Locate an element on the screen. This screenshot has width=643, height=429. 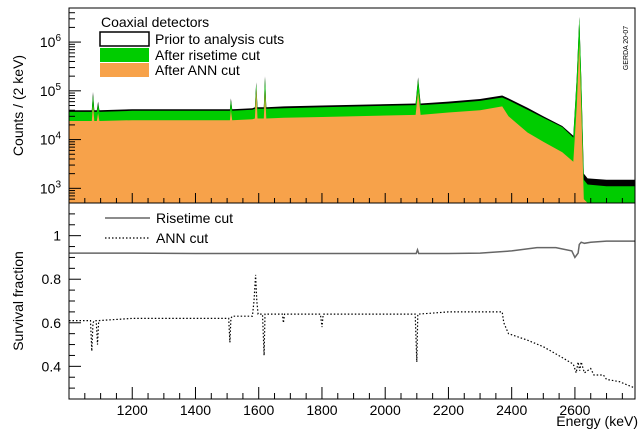
energy-tick-label: 2600 is located at coordinates (574, 410).